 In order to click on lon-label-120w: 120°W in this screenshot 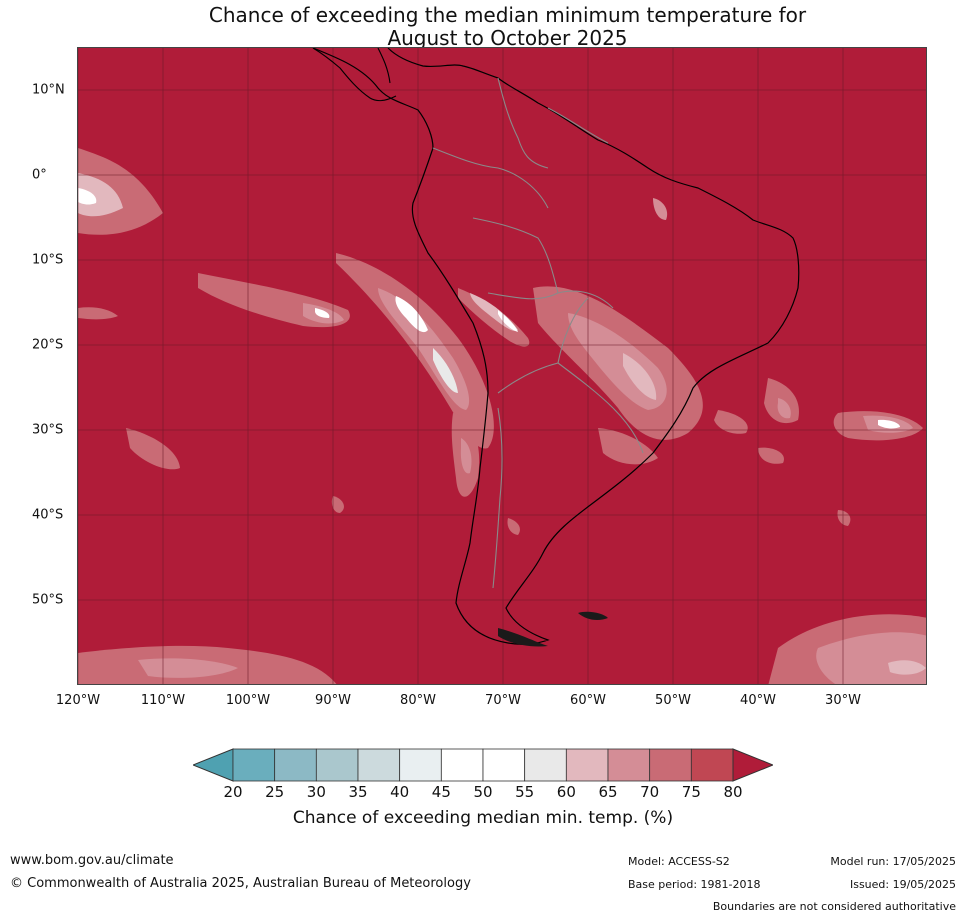, I will do `click(78, 700)`.